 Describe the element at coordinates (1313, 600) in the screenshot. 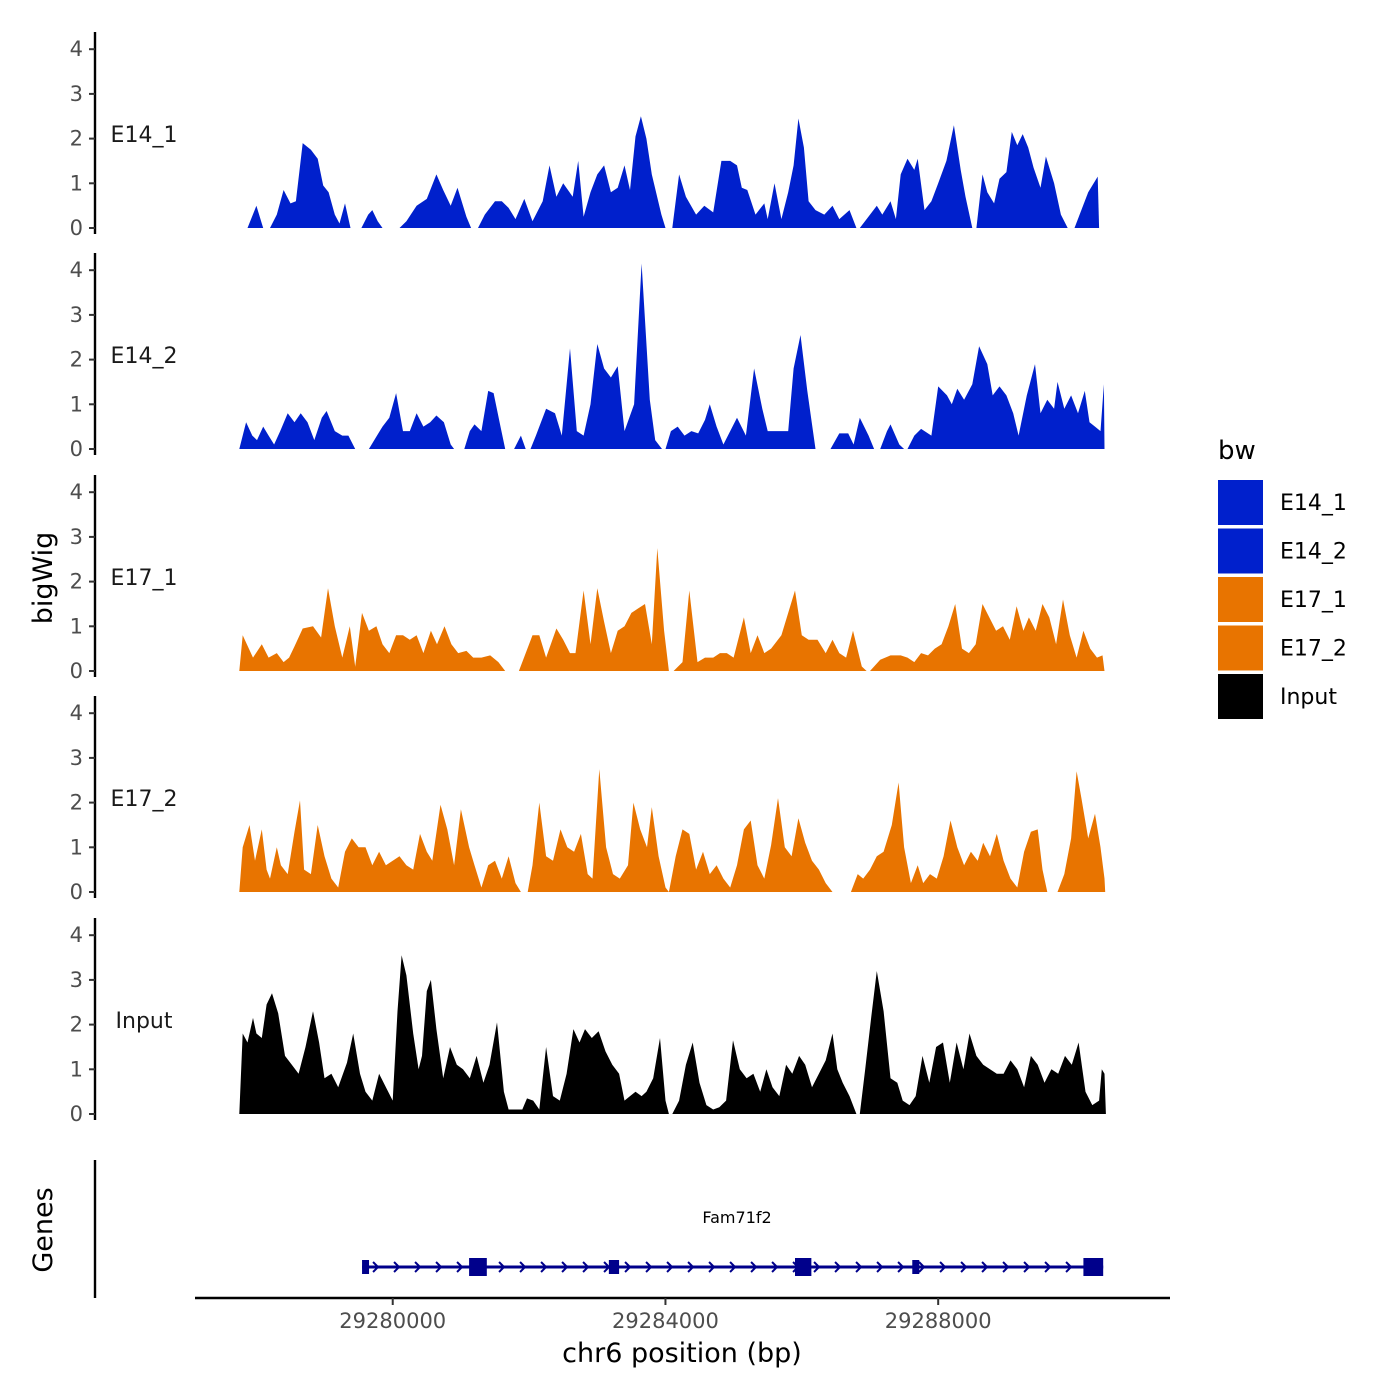

I see `legend-label-E17_1: E17_1` at that location.